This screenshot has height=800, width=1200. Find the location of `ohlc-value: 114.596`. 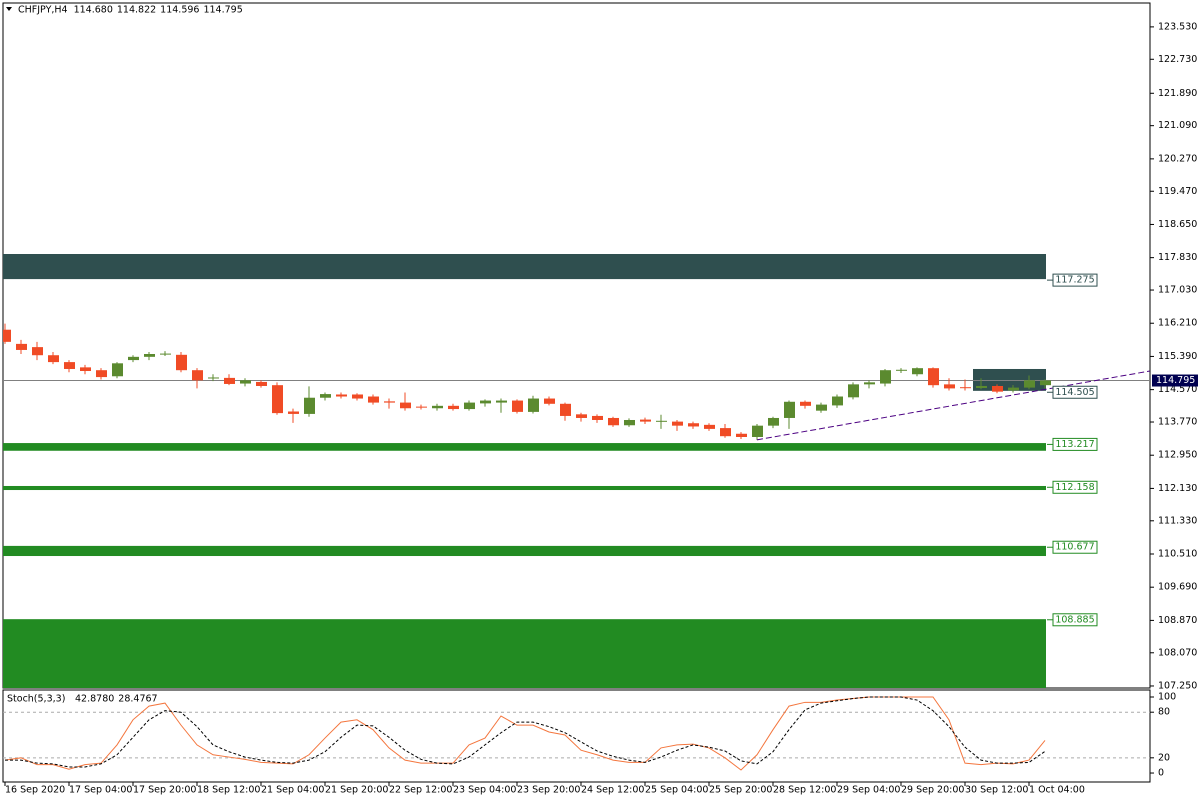

ohlc-value: 114.596 is located at coordinates (179, 10).